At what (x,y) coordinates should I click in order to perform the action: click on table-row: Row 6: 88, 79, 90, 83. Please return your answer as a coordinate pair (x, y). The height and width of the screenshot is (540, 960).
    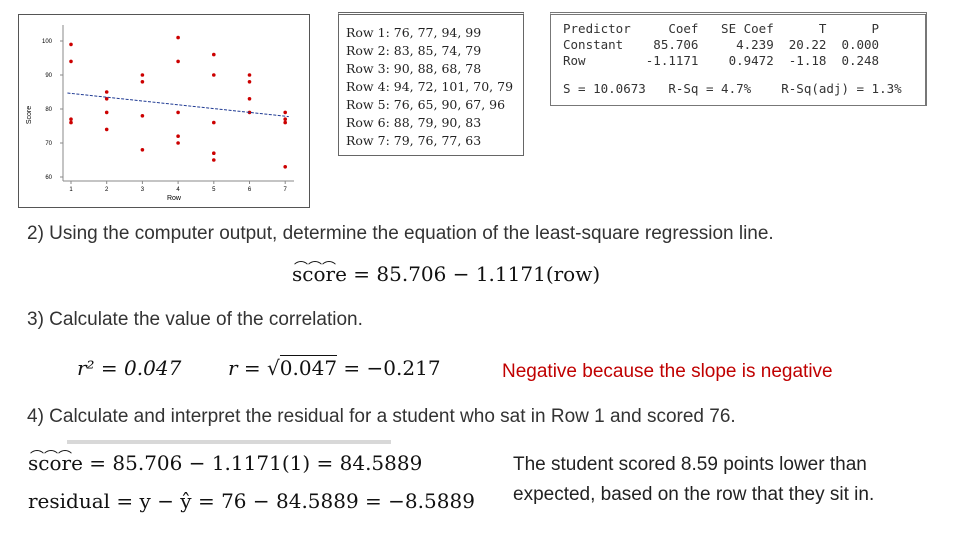
    Looking at the image, I should click on (414, 122).